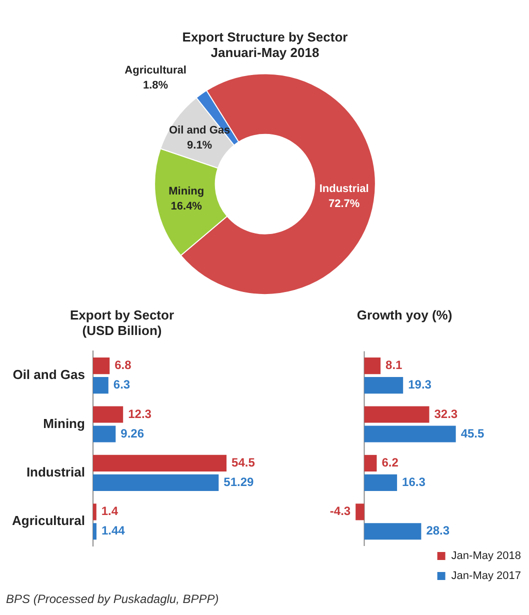 The height and width of the screenshot is (615, 529). What do you see at coordinates (155, 85) in the screenshot?
I see `data-label: 1.8%` at bounding box center [155, 85].